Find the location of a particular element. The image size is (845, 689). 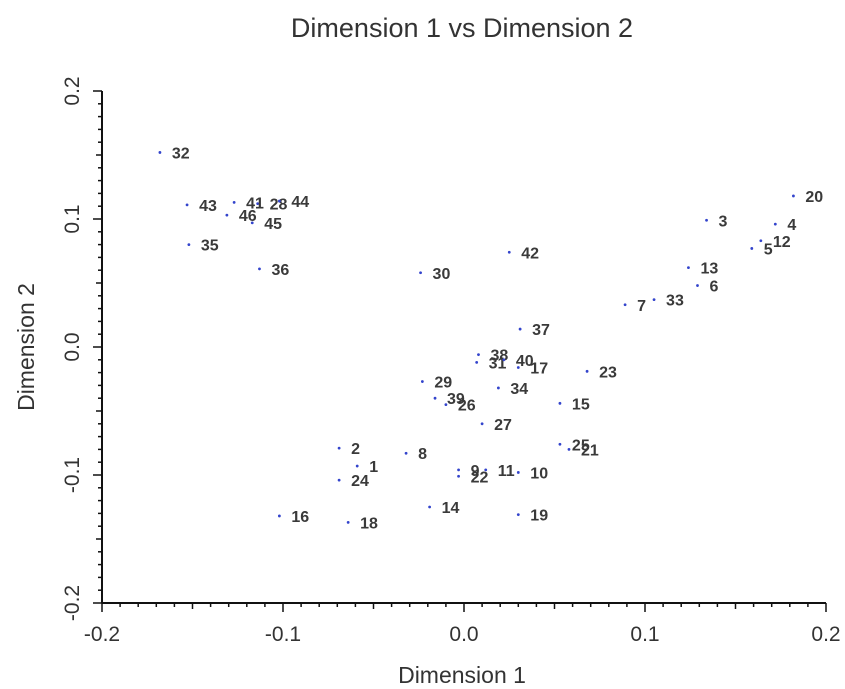

data-point-label: 5 is located at coordinates (768, 249).